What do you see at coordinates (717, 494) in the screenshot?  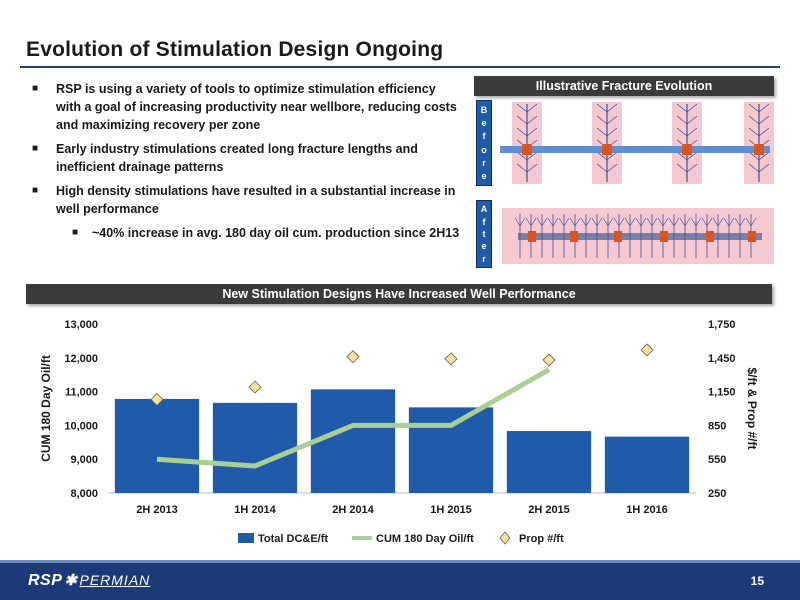 I see `y2-tick-label: 250` at bounding box center [717, 494].